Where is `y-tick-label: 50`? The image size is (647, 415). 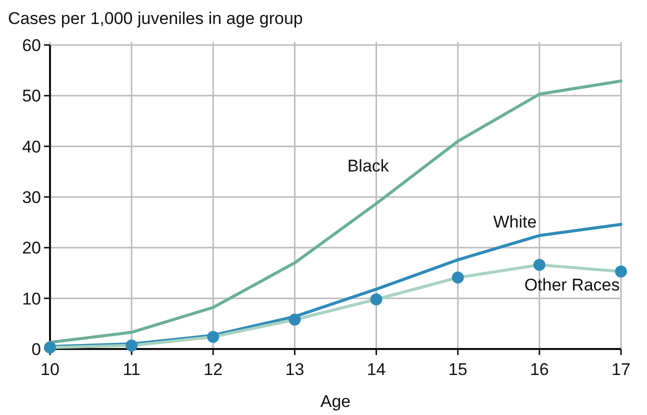 y-tick-label: 50 is located at coordinates (31, 96).